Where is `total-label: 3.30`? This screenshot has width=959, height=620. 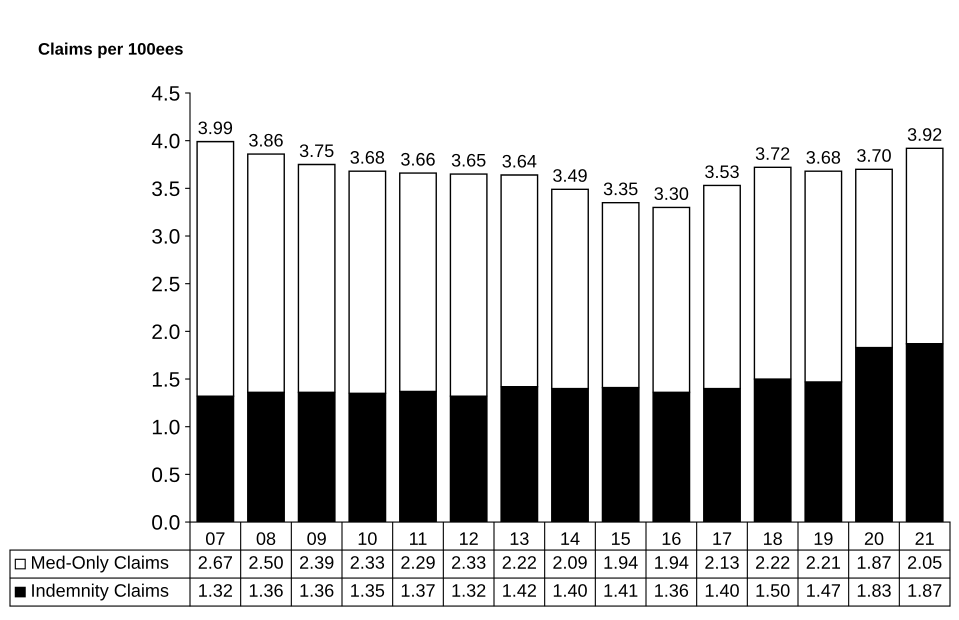 total-label: 3.30 is located at coordinates (671, 193).